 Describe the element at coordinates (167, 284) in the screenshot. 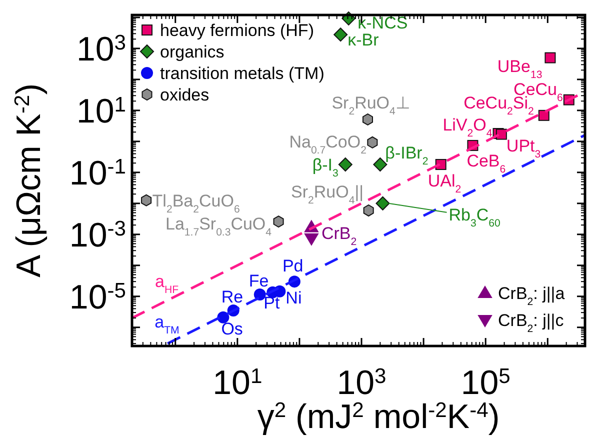

I see `series-label: a$_{HF}$` at that location.